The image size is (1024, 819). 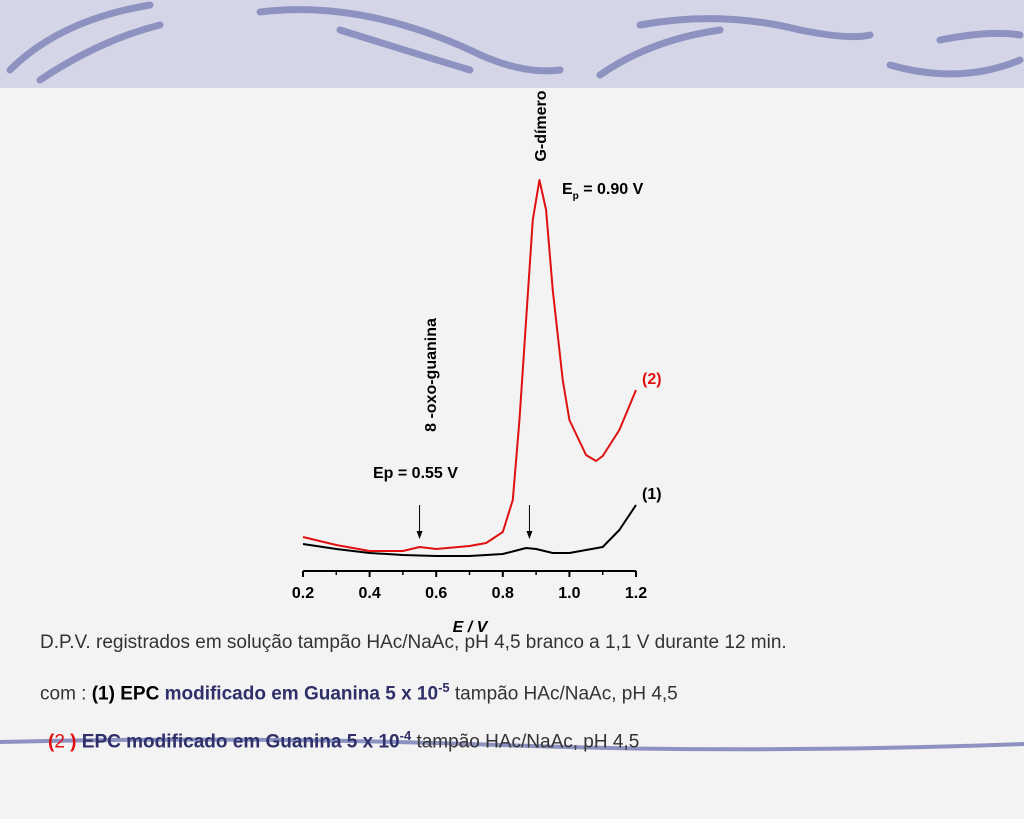 I want to click on x-tick-label: 1.2, so click(x=636, y=593).